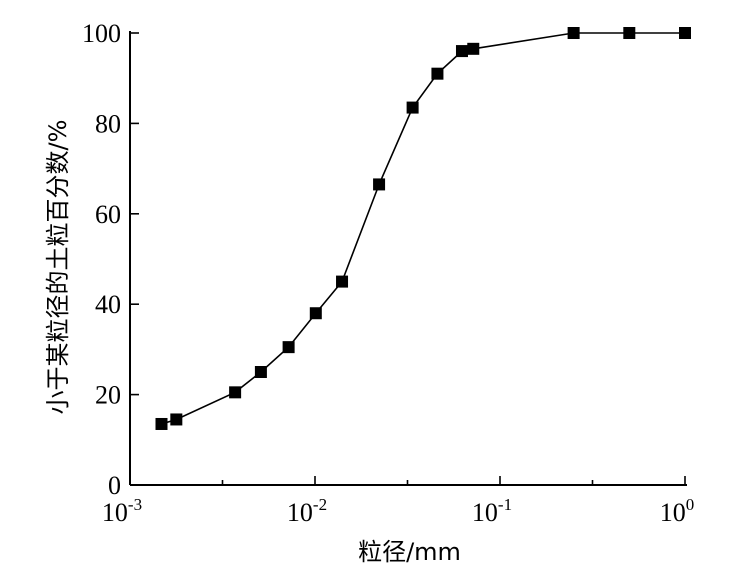 The height and width of the screenshot is (583, 744). I want to click on x-tick-label-0: 10⁻³, so click(122, 511).